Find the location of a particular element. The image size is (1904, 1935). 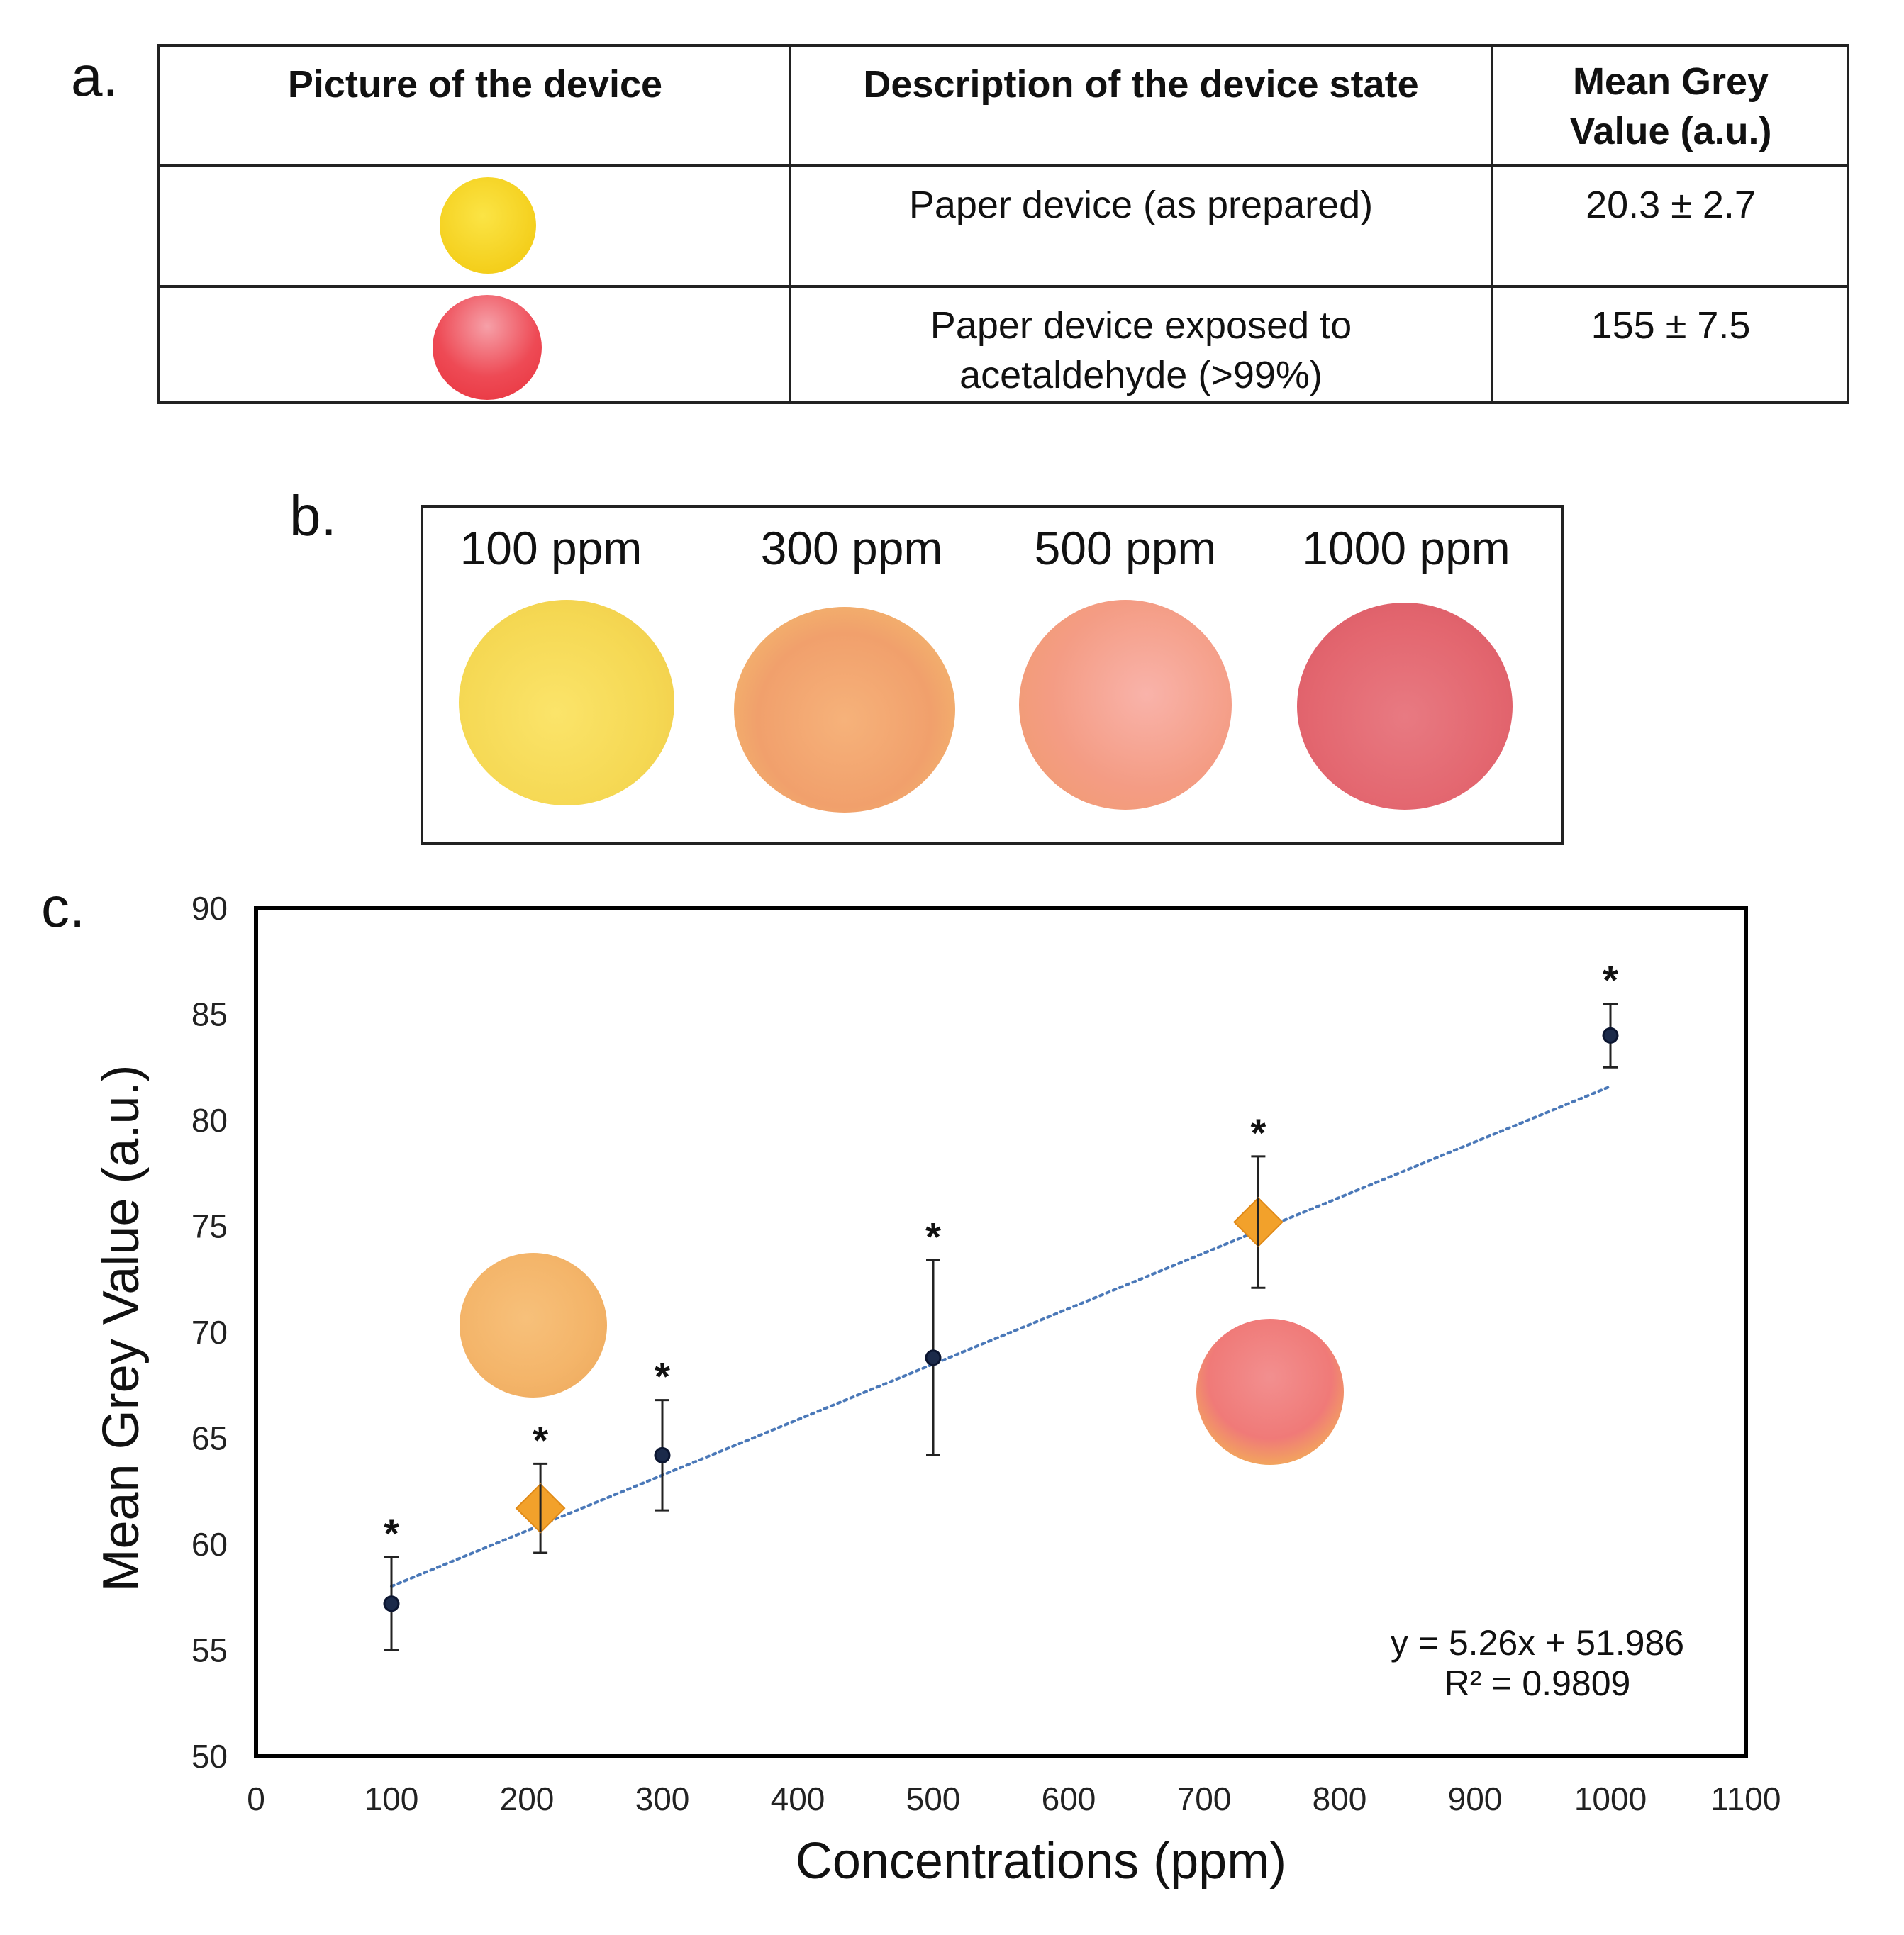

inset-device-high is located at coordinates (1270, 1392).